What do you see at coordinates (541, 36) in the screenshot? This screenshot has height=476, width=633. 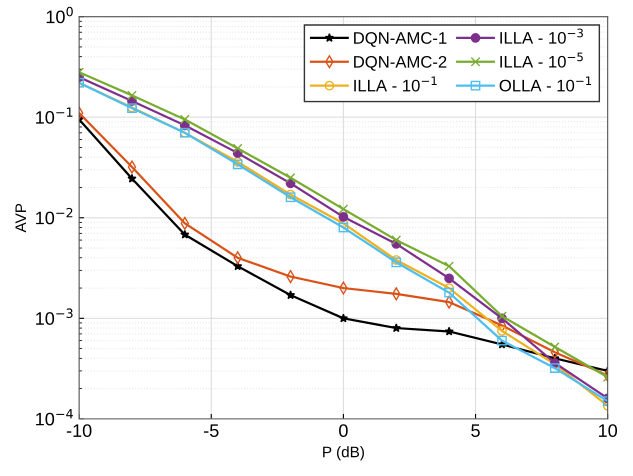 I see `legend-label: ILLA - 10$^{−3}$` at bounding box center [541, 36].